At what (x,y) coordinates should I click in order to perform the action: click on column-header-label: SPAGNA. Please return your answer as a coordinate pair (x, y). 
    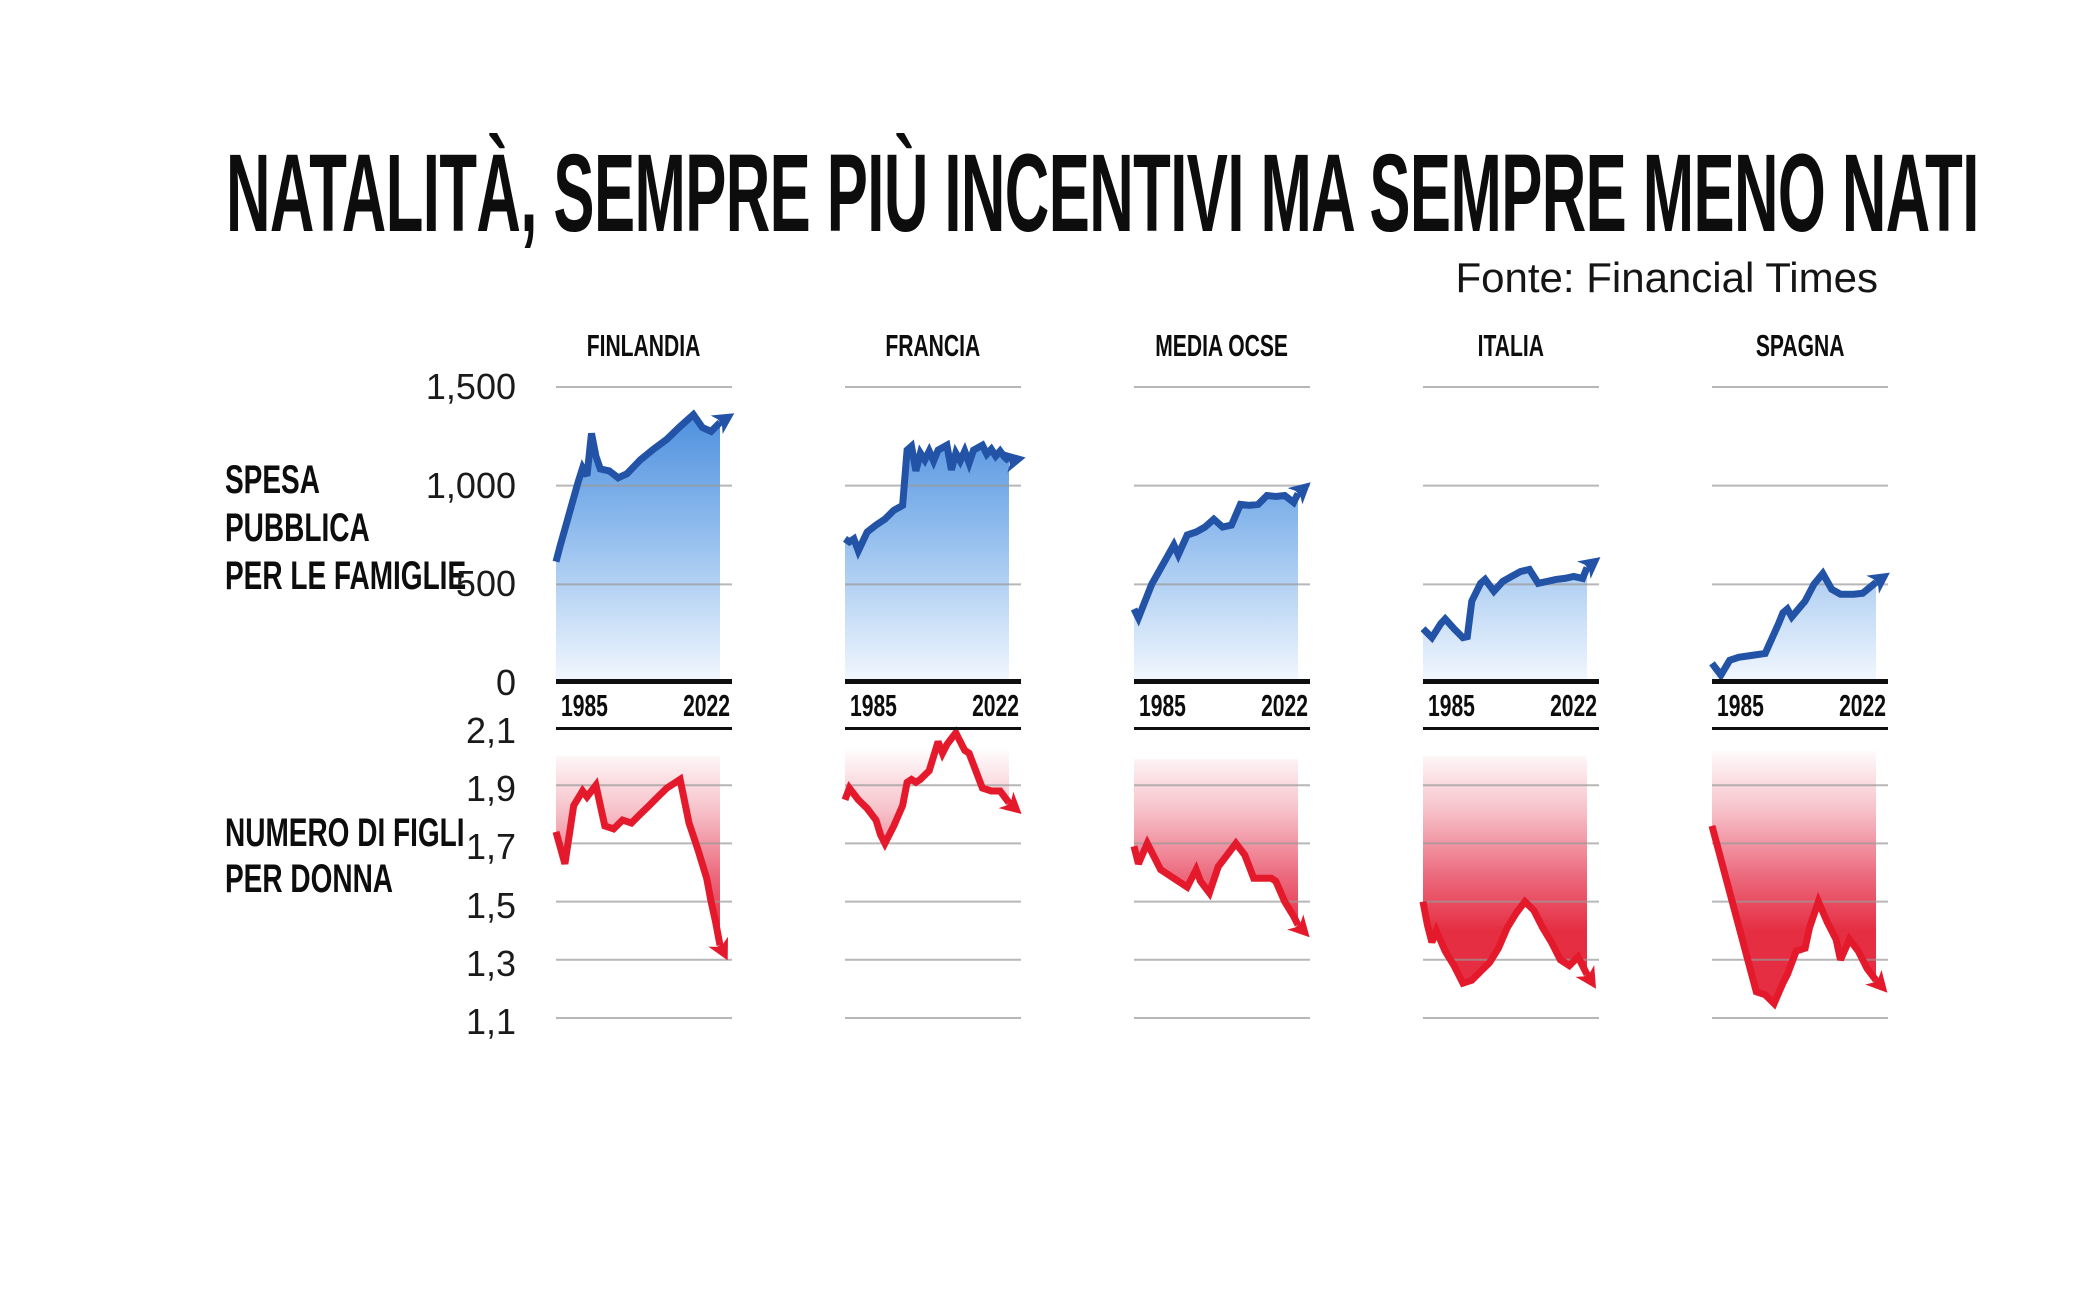
    Looking at the image, I should click on (1800, 345).